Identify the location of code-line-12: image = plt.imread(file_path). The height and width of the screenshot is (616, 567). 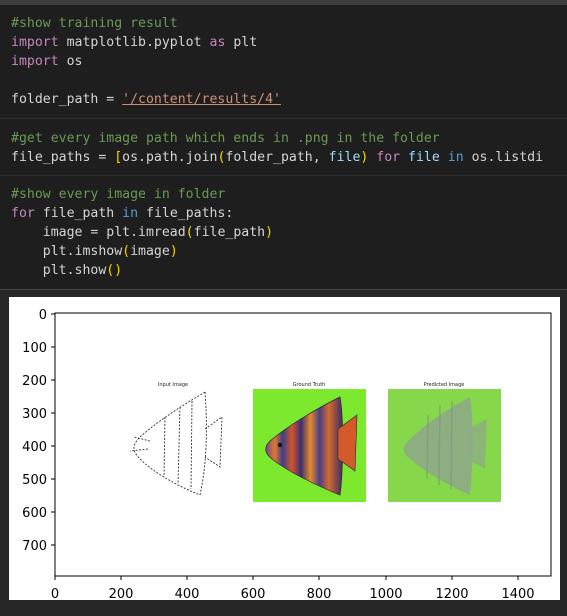
(142, 232).